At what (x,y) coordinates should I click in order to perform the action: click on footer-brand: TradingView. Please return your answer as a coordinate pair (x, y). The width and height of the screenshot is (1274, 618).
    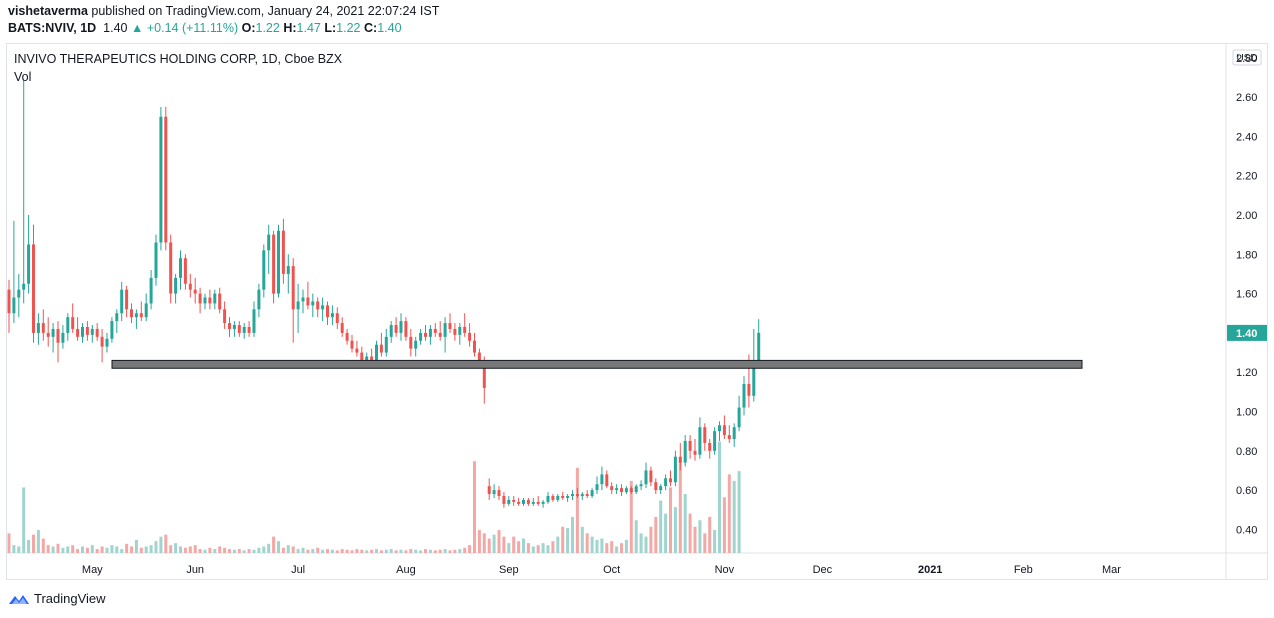
    Looking at the image, I should click on (57, 598).